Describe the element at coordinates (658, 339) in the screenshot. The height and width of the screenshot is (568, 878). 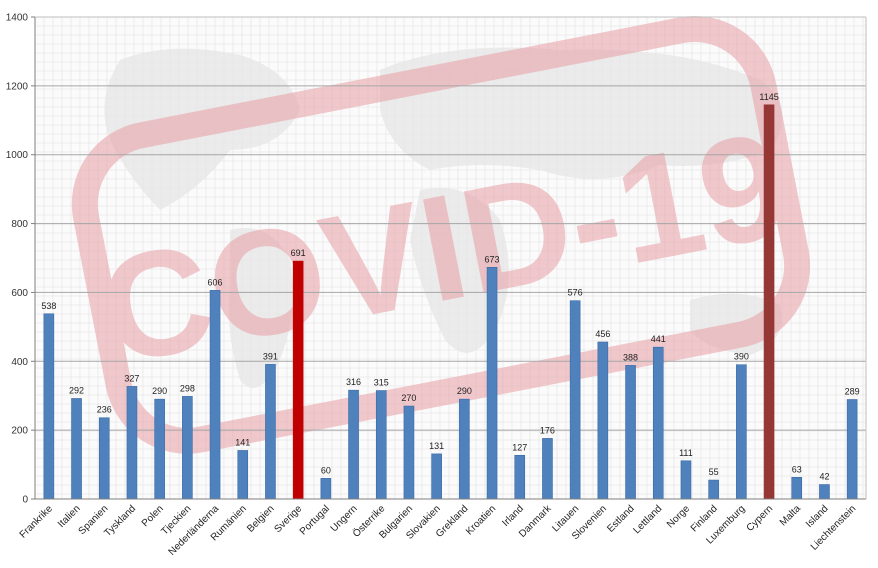
I see `data-label: 441` at that location.